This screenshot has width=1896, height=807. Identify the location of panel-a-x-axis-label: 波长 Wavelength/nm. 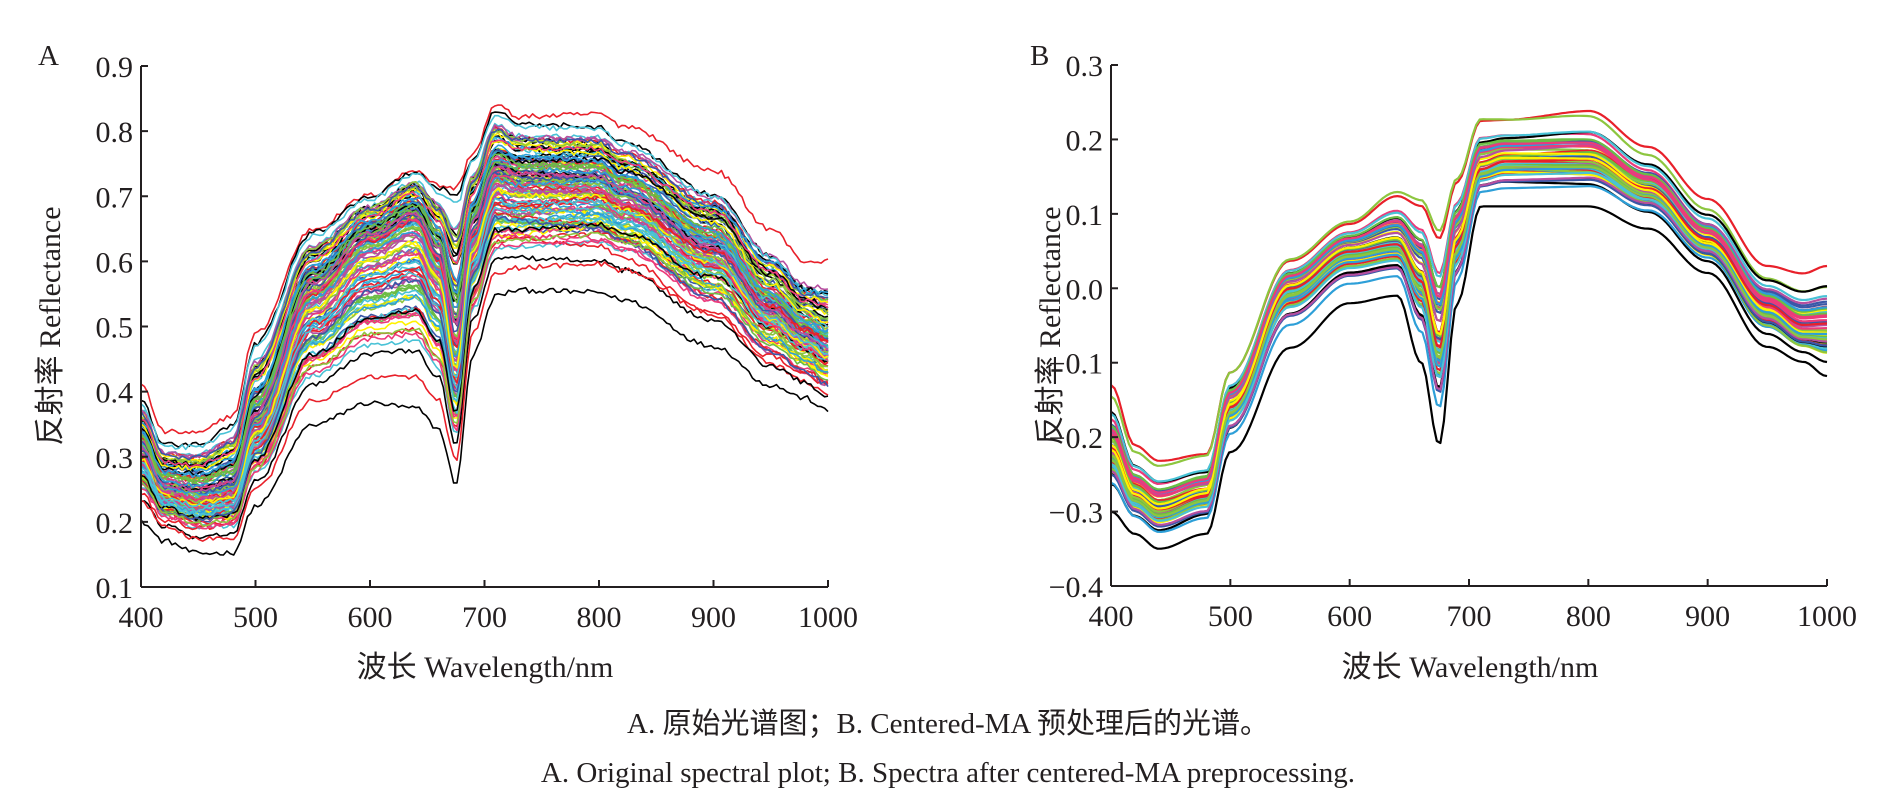
(485, 667).